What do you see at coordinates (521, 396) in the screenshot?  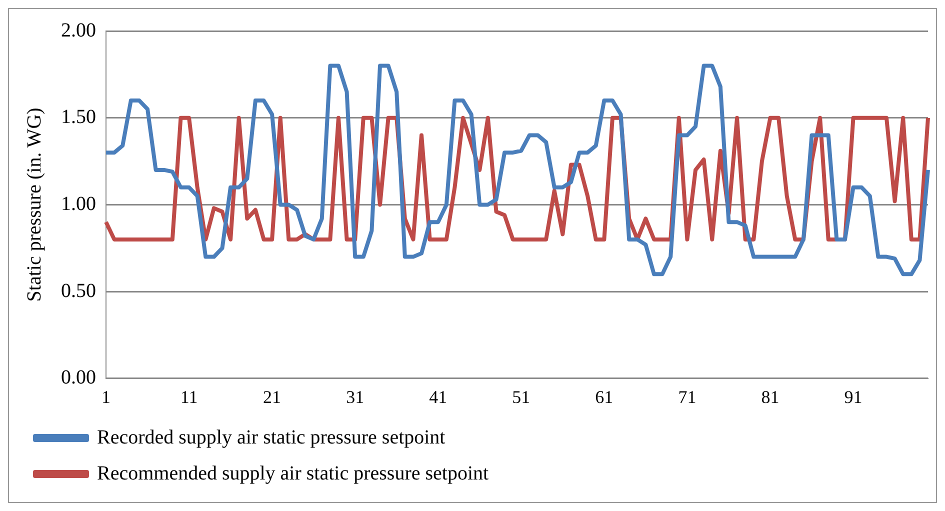 I see `x-tick-label: 51` at bounding box center [521, 396].